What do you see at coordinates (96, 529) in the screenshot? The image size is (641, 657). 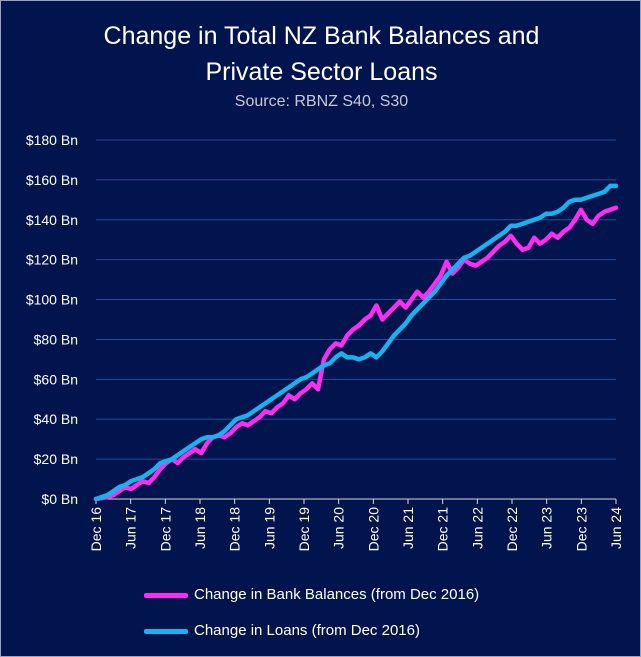 I see `x-tick-label: Dec 16` at bounding box center [96, 529].